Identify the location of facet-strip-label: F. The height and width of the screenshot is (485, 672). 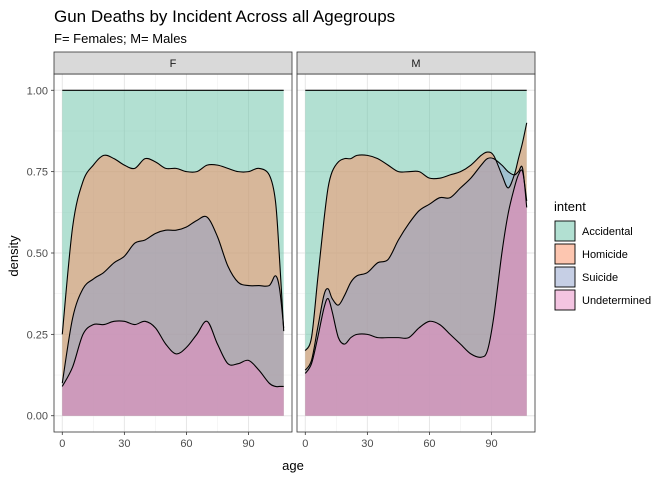
(173, 64).